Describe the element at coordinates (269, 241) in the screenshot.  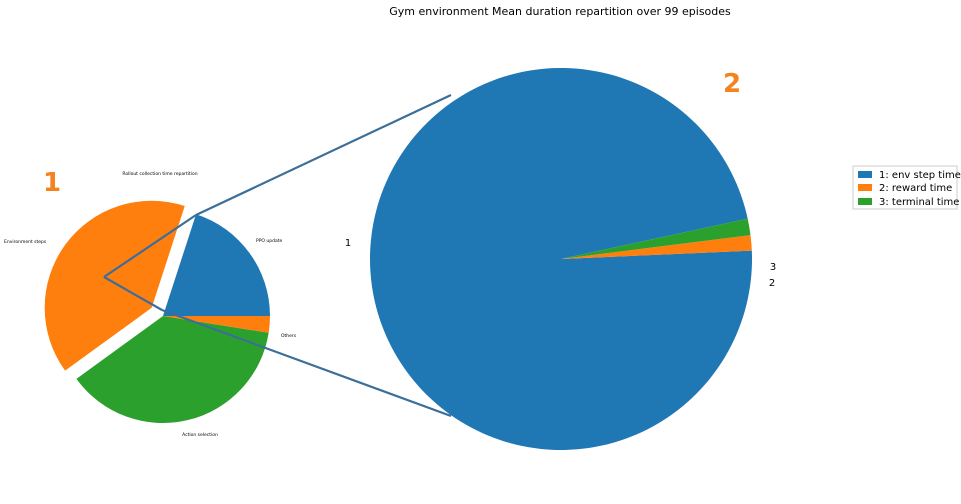
I see `small-pie-label-ppo-update: PPO update` at that location.